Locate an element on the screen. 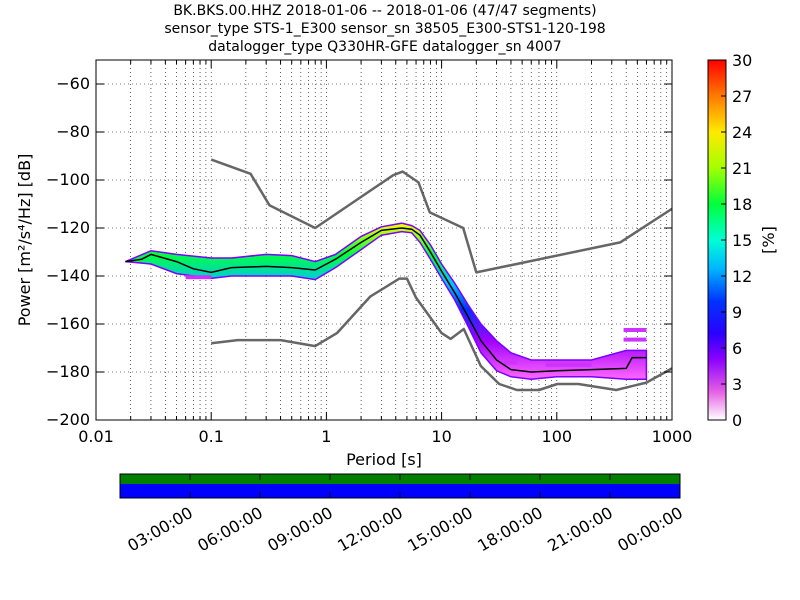 Image resolution: width=800 pixels, height=600 pixels. colorbar-tick-label: 21 is located at coordinates (742, 168).